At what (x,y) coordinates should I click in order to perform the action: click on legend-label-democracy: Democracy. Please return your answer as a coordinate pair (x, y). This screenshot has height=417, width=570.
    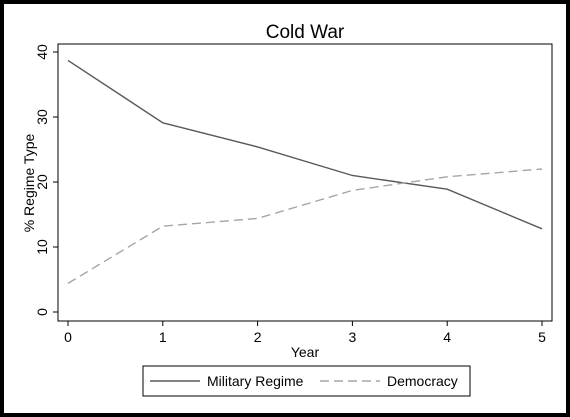
    Looking at the image, I should click on (422, 381).